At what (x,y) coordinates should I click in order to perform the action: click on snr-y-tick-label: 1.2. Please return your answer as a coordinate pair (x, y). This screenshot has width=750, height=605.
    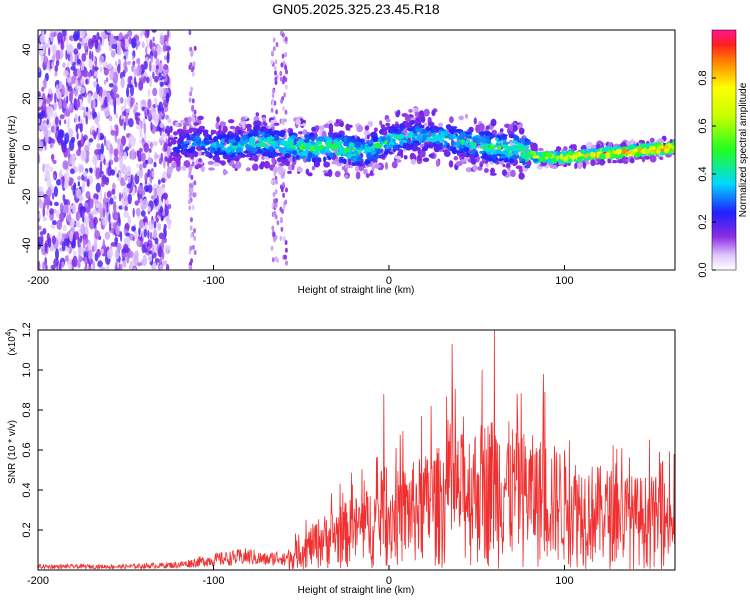
    Looking at the image, I should click on (27, 329).